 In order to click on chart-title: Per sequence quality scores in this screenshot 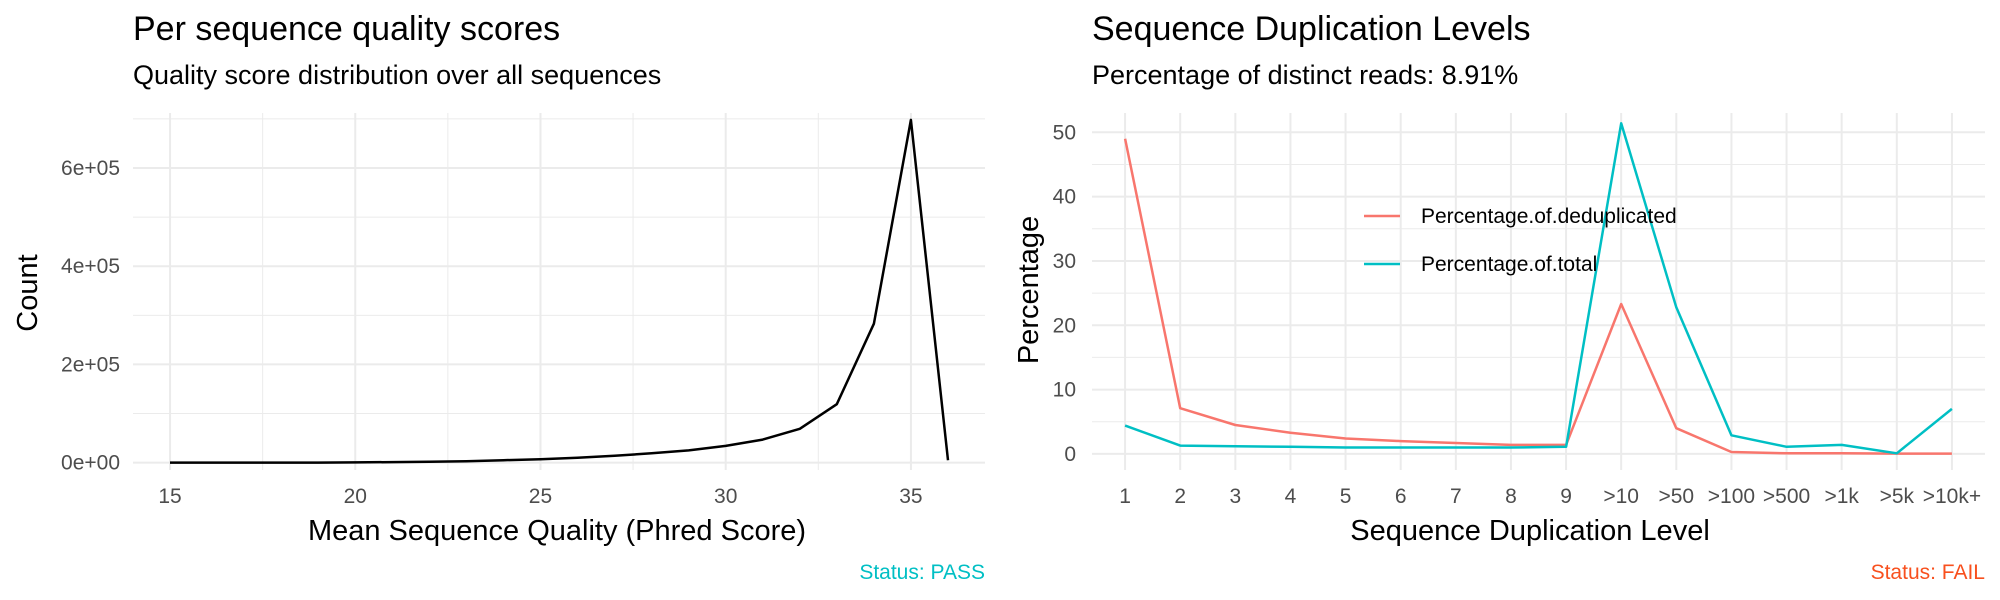, I will do `click(346, 29)`.